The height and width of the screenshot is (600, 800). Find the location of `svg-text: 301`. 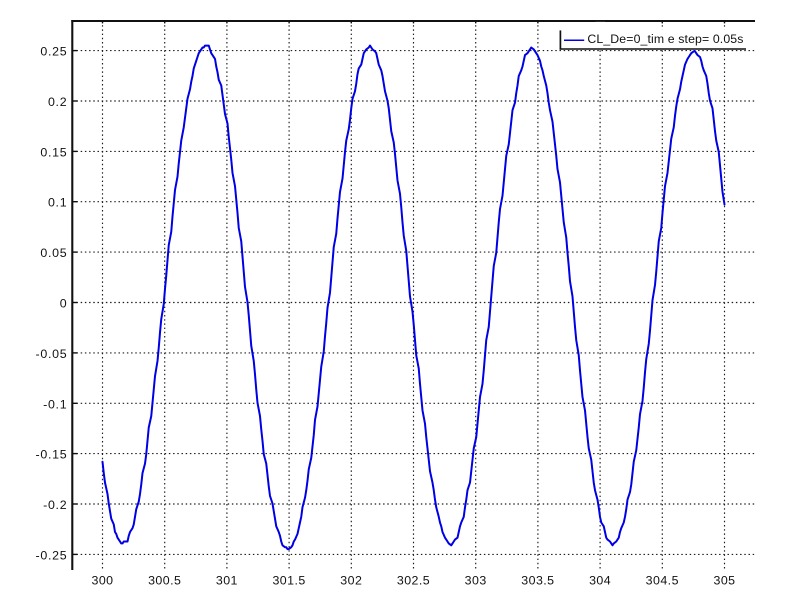

svg-text: 301 is located at coordinates (227, 580).